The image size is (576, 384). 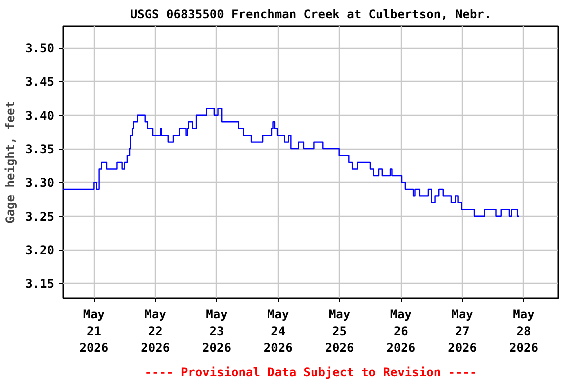 I want to click on y-tick-label: 3.20, so click(x=40, y=251).